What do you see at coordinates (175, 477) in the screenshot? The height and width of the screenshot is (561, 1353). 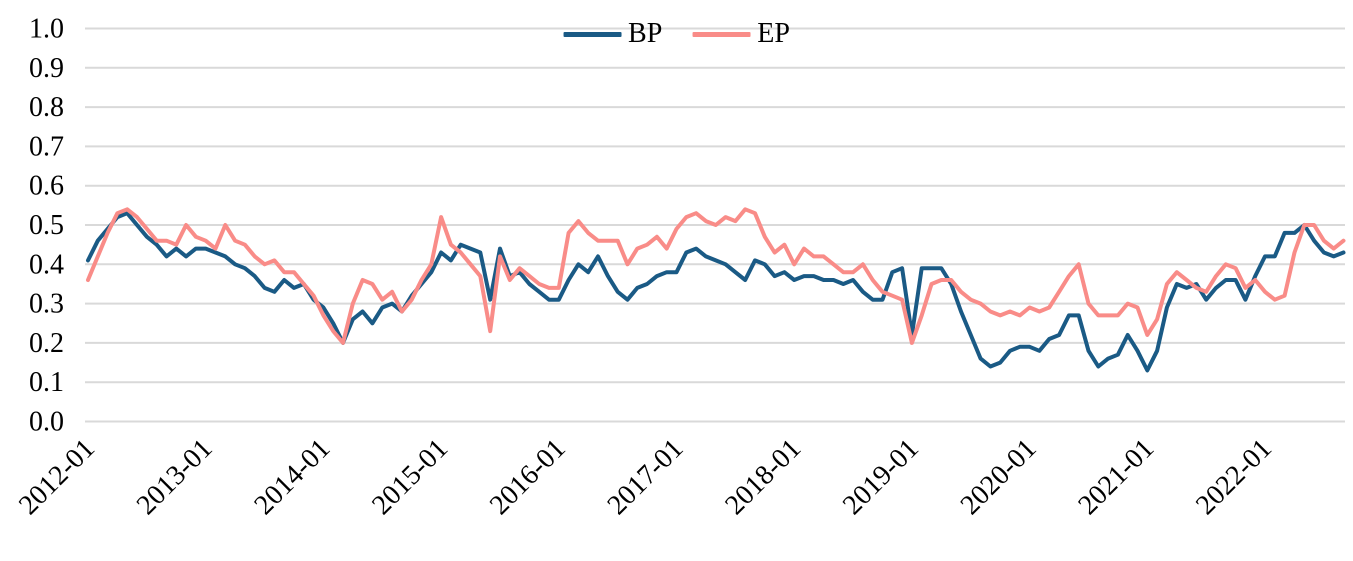 I see `x-axis-tick-label: 2013-01` at bounding box center [175, 477].